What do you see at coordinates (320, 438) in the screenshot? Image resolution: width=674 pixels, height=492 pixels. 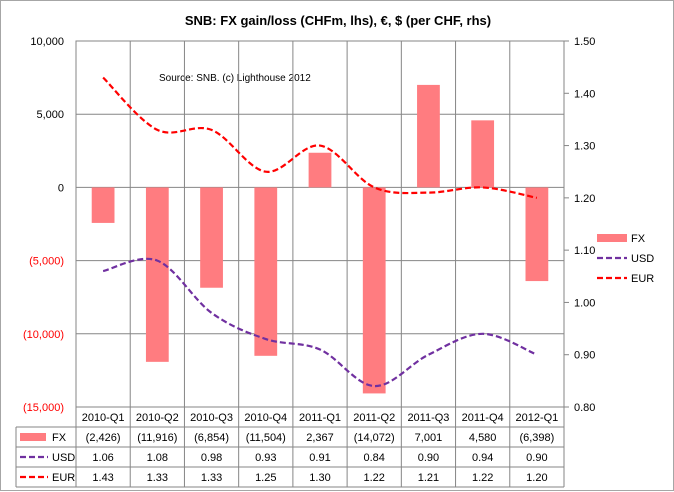 I see `table-cell: 2,367` at bounding box center [320, 438].